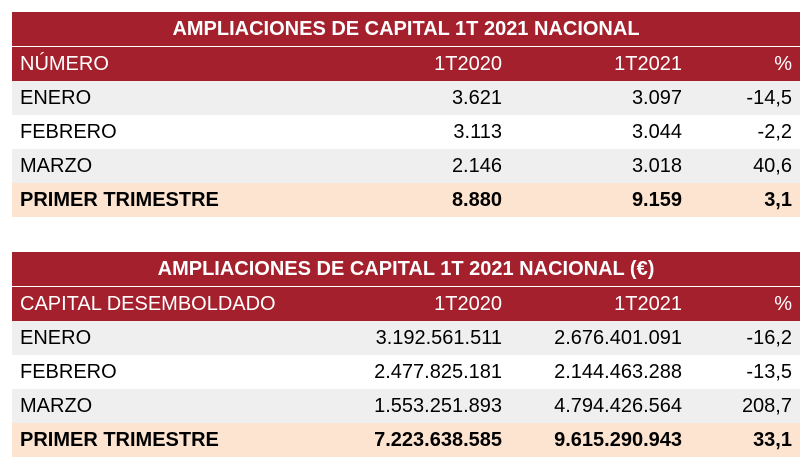  What do you see at coordinates (766, 406) in the screenshot?
I see `cell-percent: 208,7` at bounding box center [766, 406].